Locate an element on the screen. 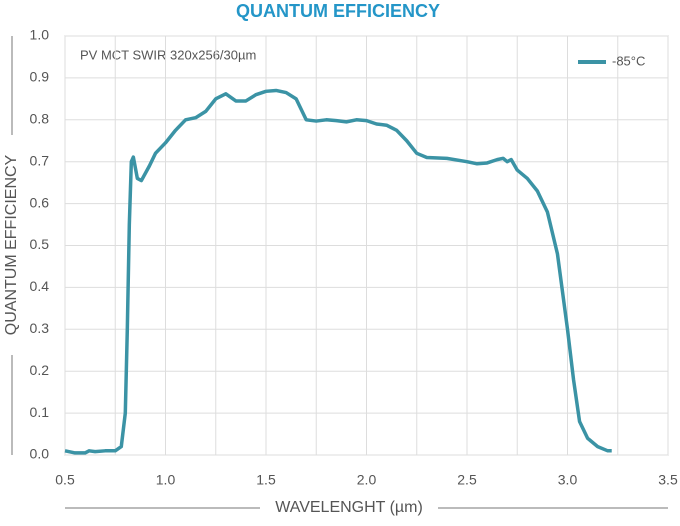  x-tick-label: 2.5 is located at coordinates (467, 480).